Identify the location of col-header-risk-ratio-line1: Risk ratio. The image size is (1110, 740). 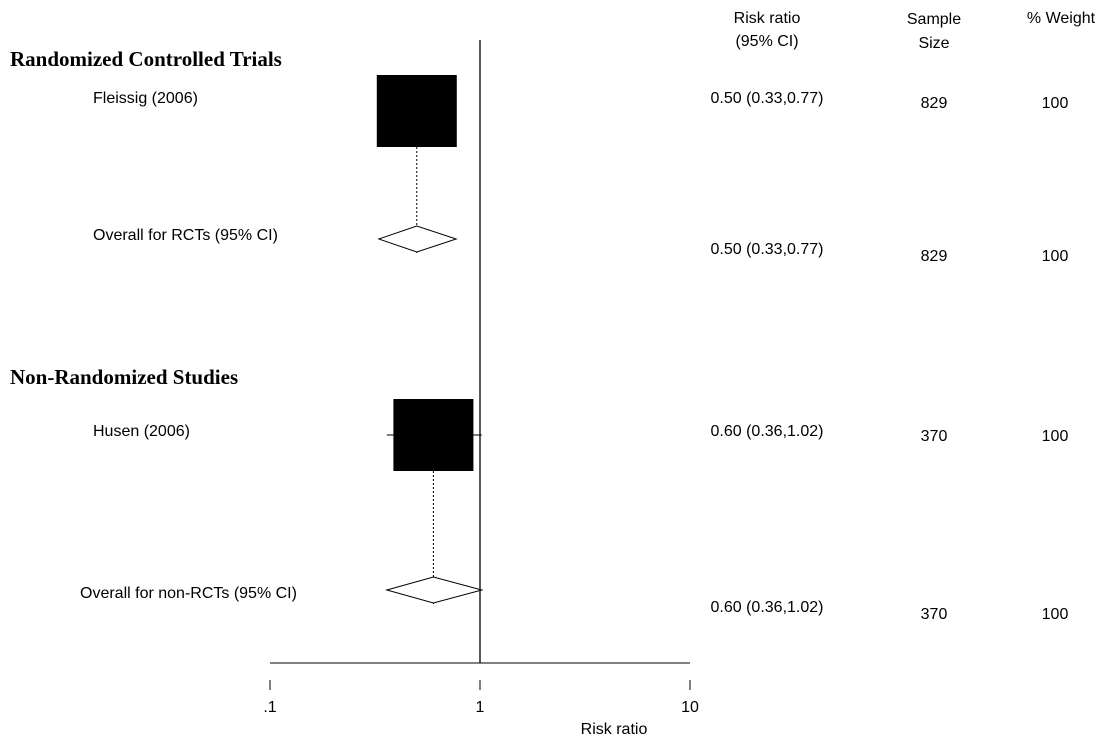
(767, 18).